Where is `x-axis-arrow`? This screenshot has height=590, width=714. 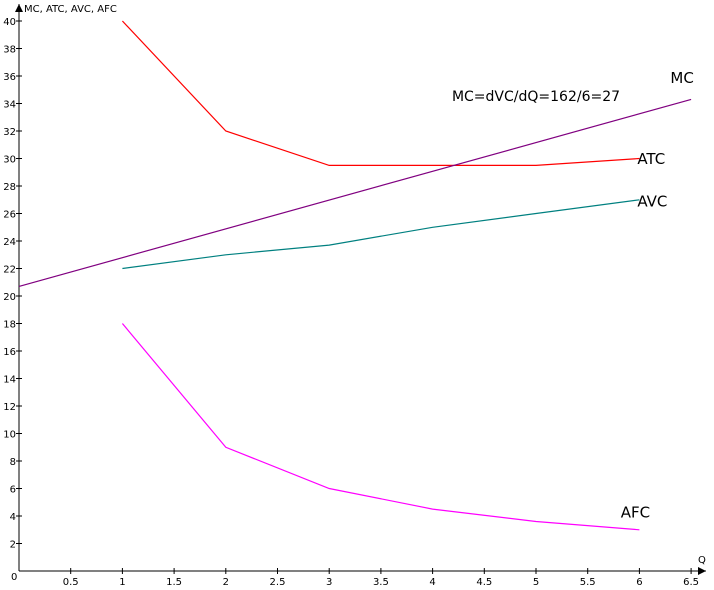 x-axis-arrow is located at coordinates (702, 571).